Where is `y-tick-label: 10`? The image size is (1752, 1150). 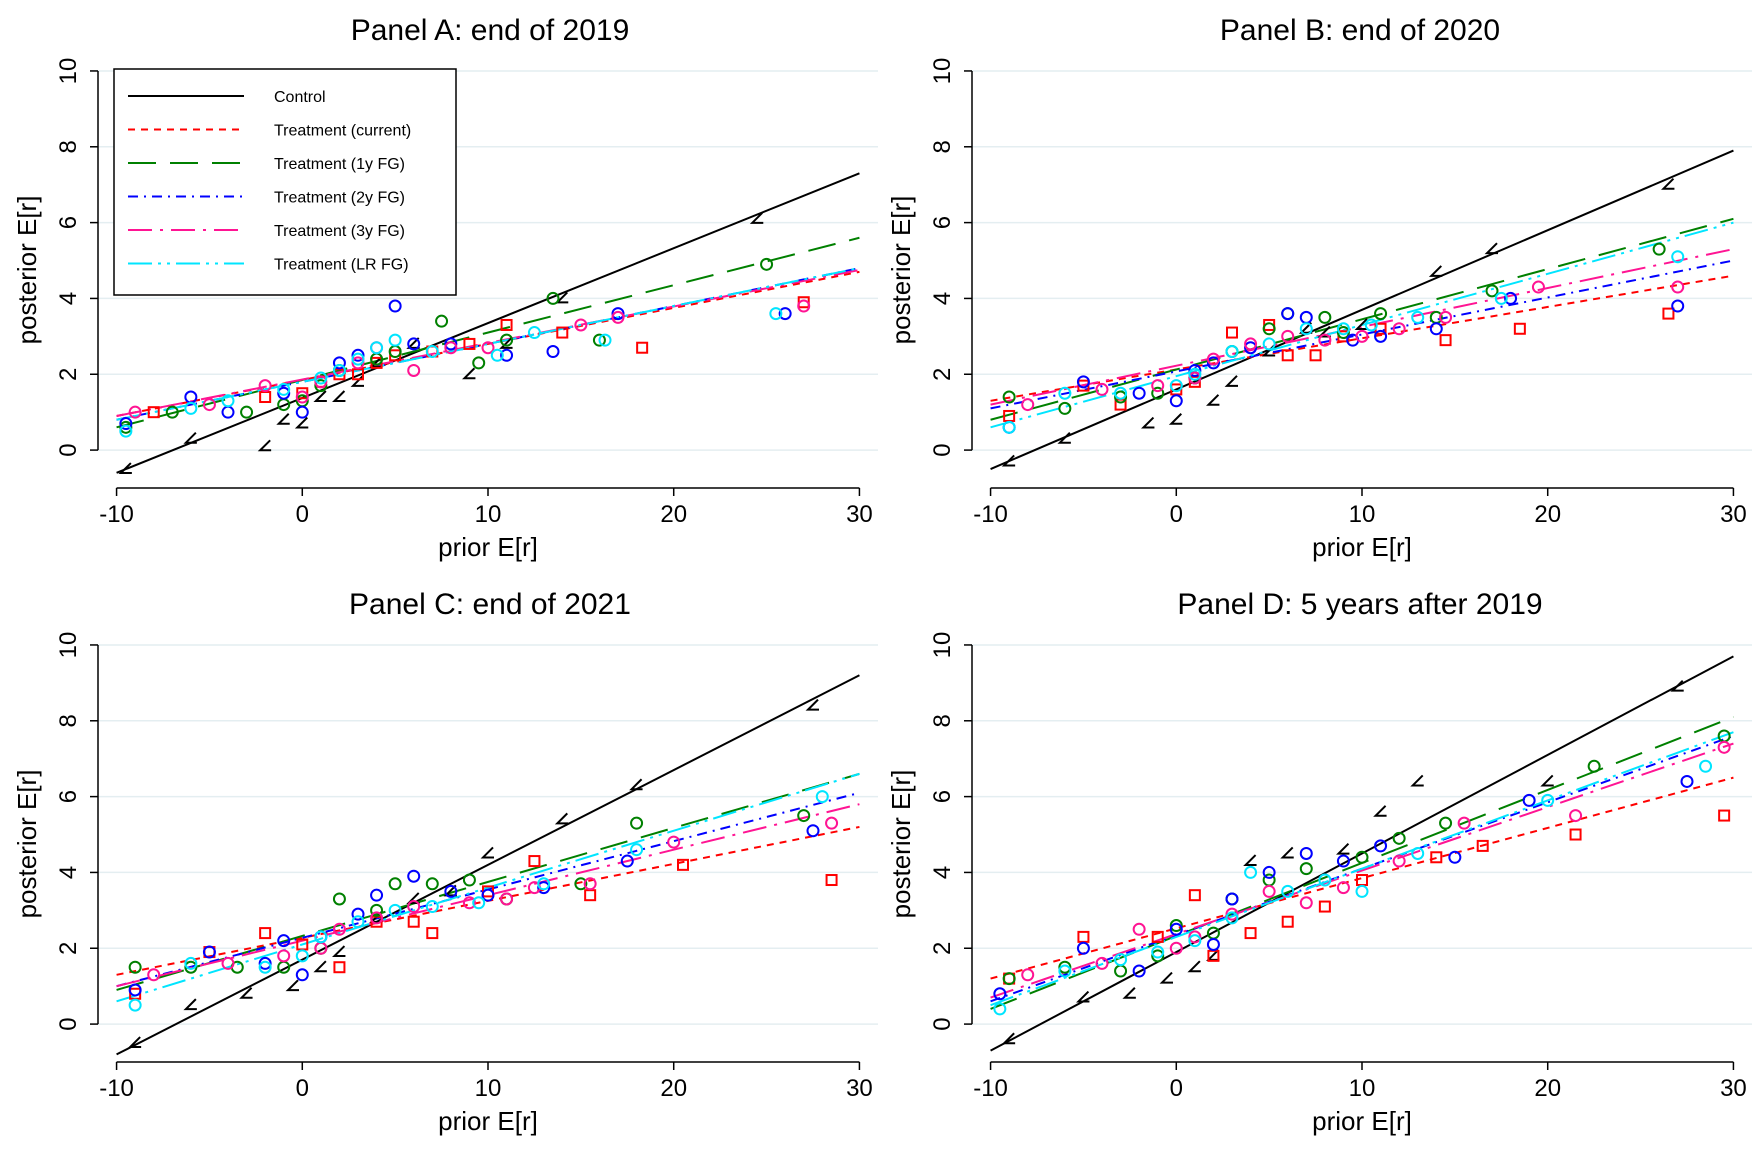
y-tick-label: 10 is located at coordinates (942, 71).